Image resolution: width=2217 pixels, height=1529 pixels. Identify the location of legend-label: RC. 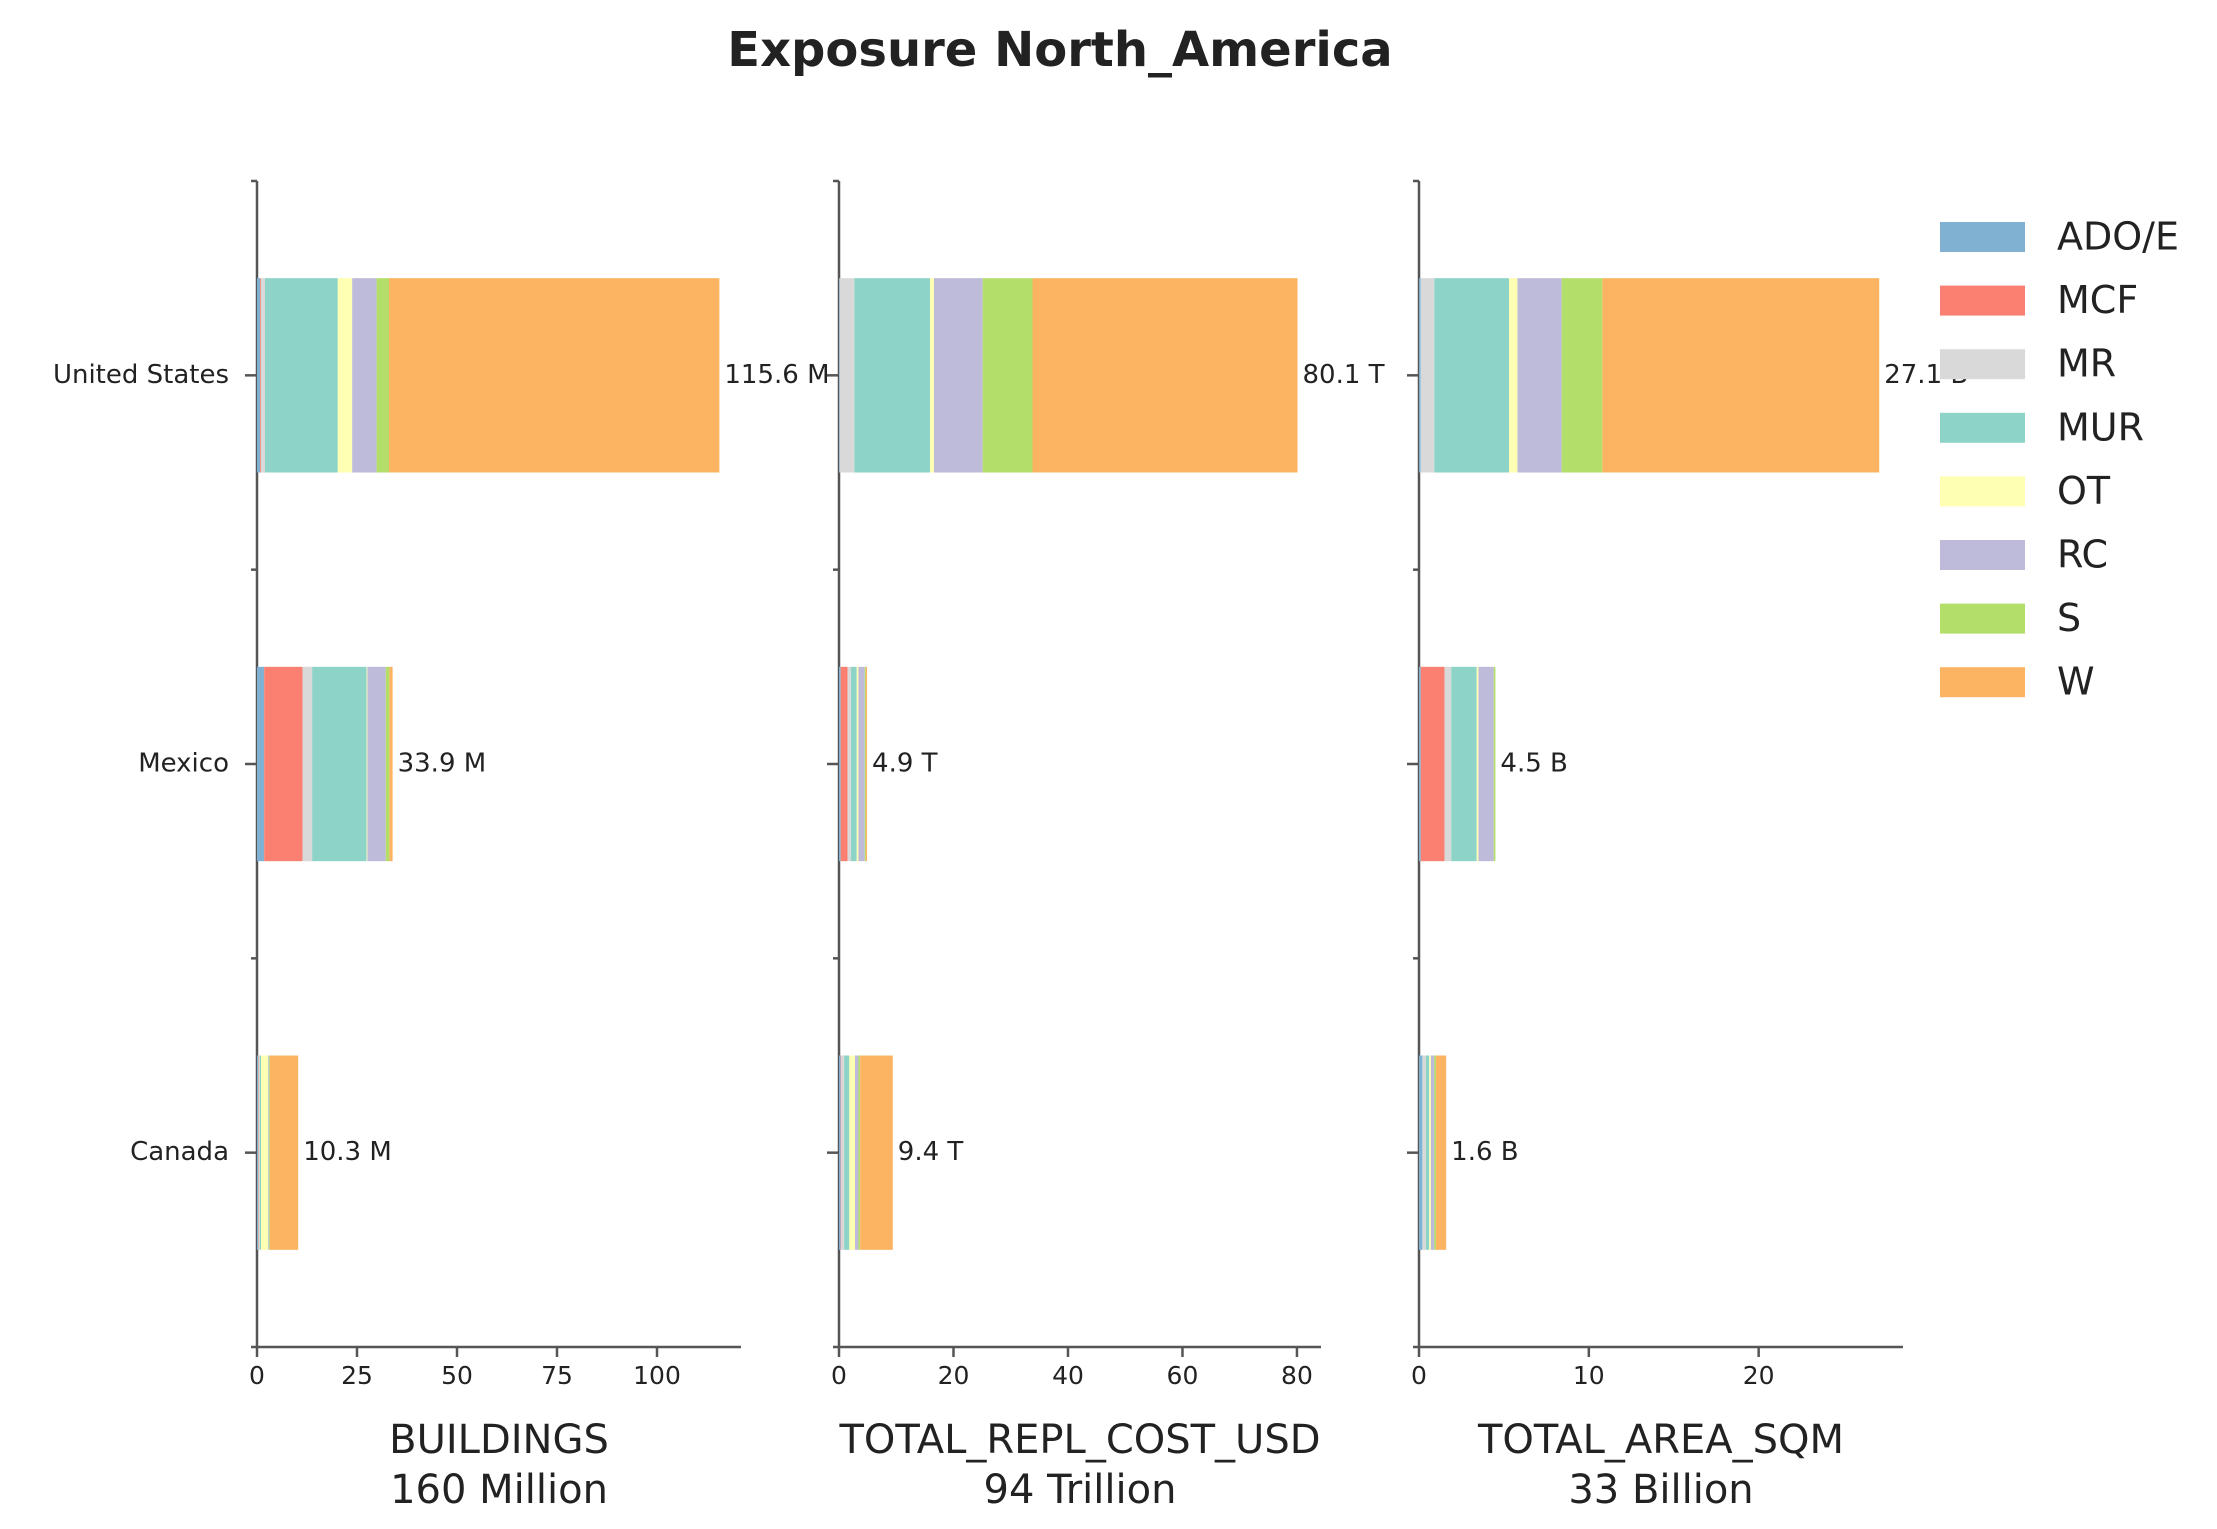
(2082, 555).